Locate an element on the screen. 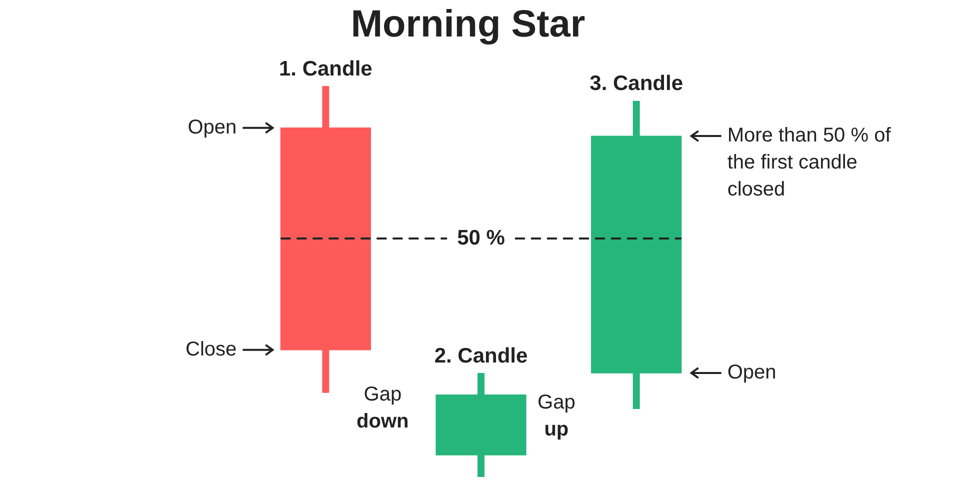 The width and height of the screenshot is (960, 480). x-tick-label: 1. Candle is located at coordinates (325, 68).